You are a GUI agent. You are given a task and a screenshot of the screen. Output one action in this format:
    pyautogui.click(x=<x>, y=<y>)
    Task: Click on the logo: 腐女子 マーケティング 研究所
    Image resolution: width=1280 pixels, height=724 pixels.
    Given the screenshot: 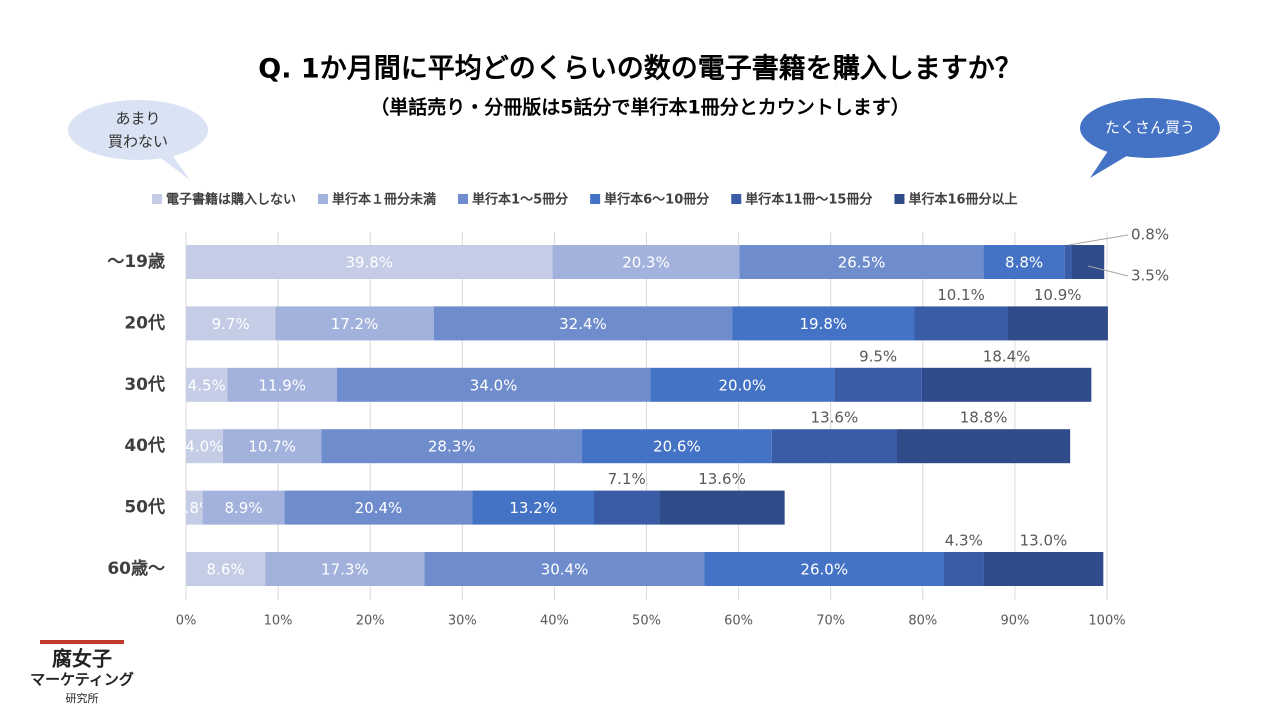 What is the action you would take?
    pyautogui.click(x=82, y=672)
    